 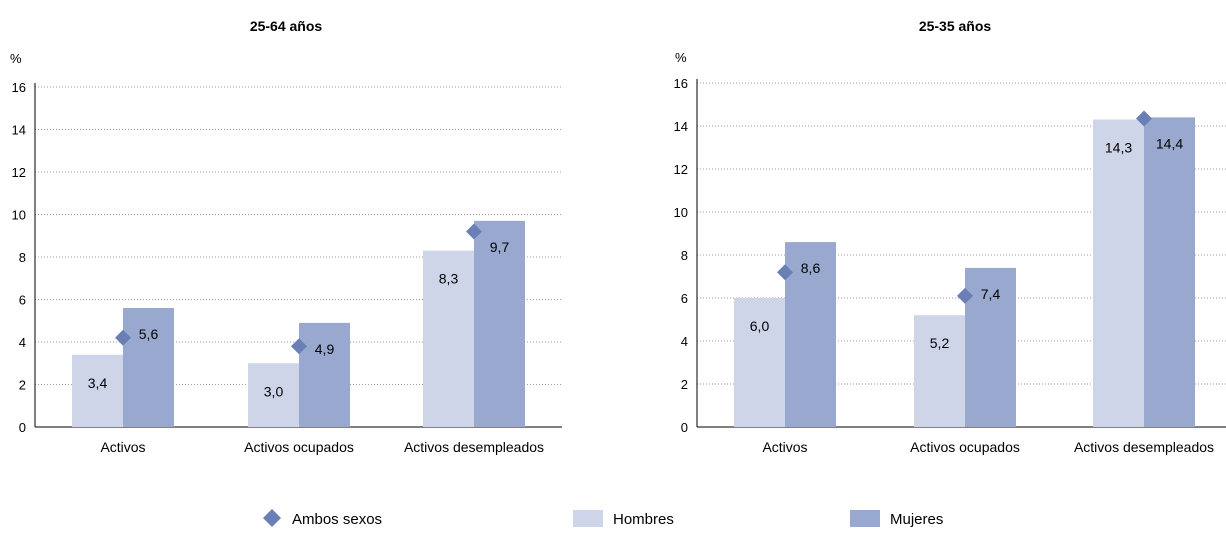 I want to click on legend-label: Hombres, so click(x=643, y=519).